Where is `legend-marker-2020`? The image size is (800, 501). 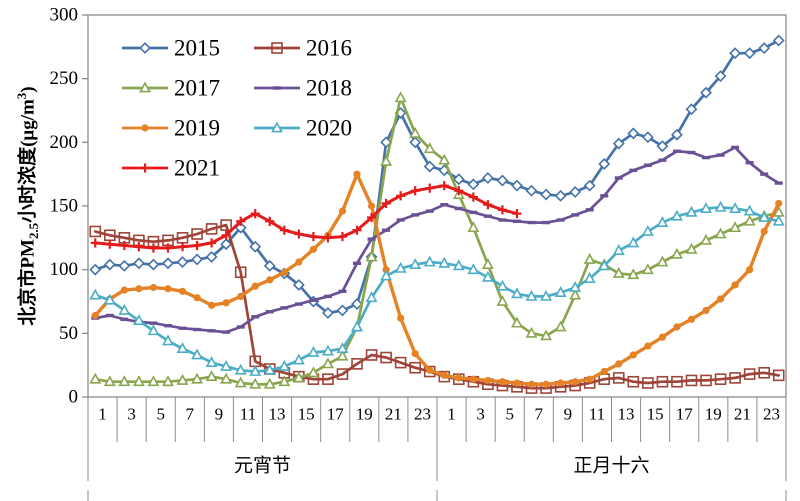
legend-marker-2020 is located at coordinates (277, 127).